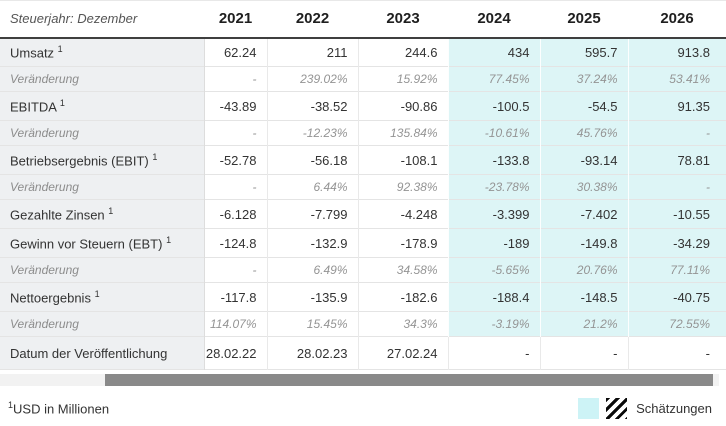 The height and width of the screenshot is (426, 726). I want to click on table-cell: -38.52, so click(312, 106).